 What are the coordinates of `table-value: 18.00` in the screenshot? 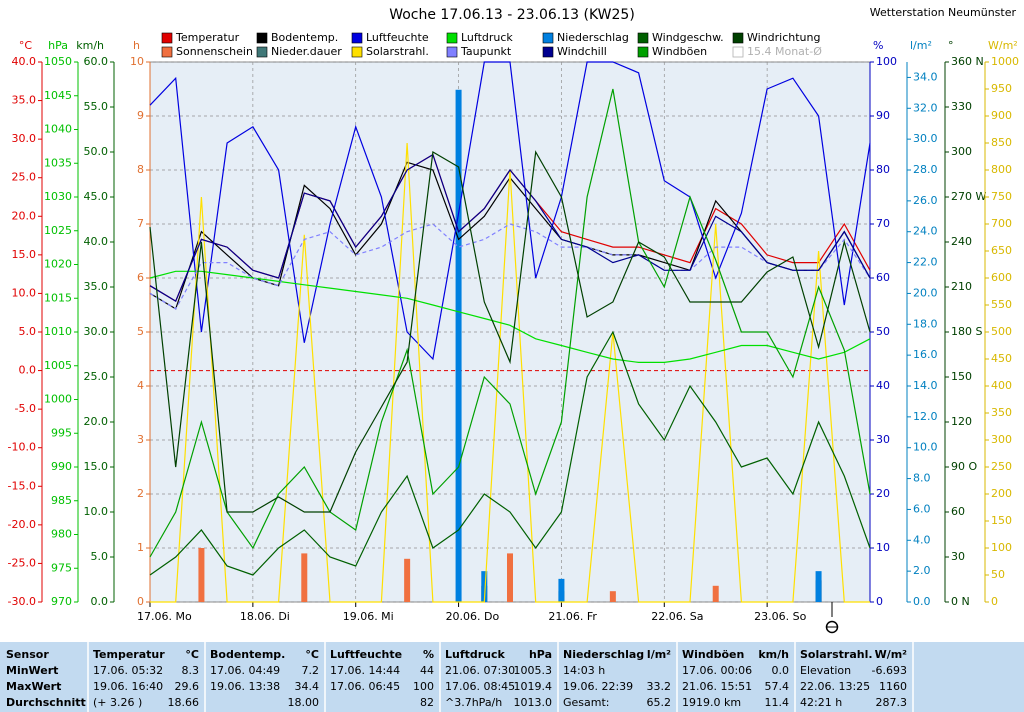 It's located at (304, 702).